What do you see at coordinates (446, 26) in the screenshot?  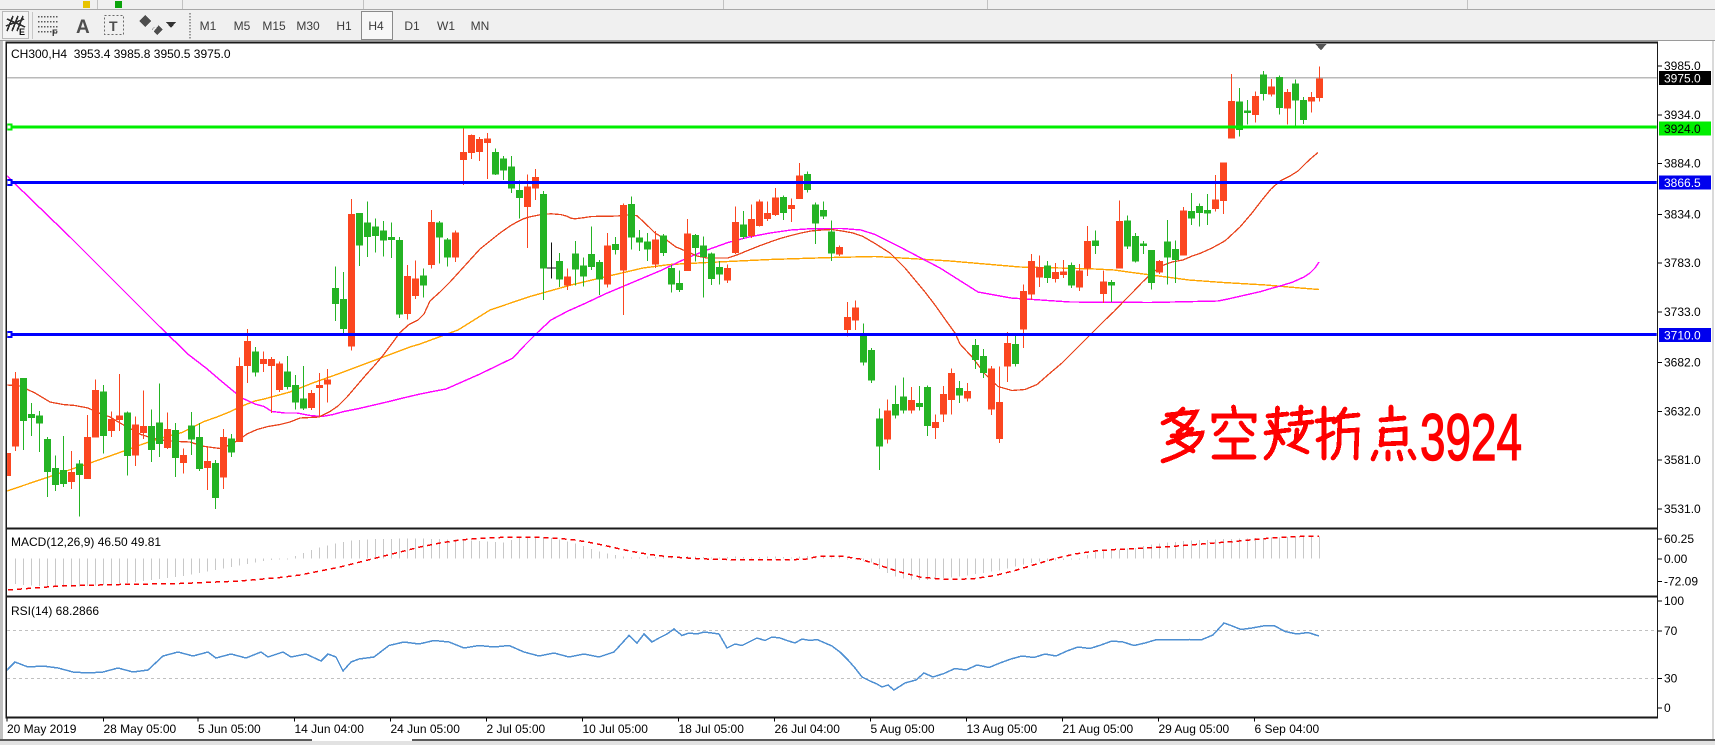 I see `svg-text: W1` at bounding box center [446, 26].